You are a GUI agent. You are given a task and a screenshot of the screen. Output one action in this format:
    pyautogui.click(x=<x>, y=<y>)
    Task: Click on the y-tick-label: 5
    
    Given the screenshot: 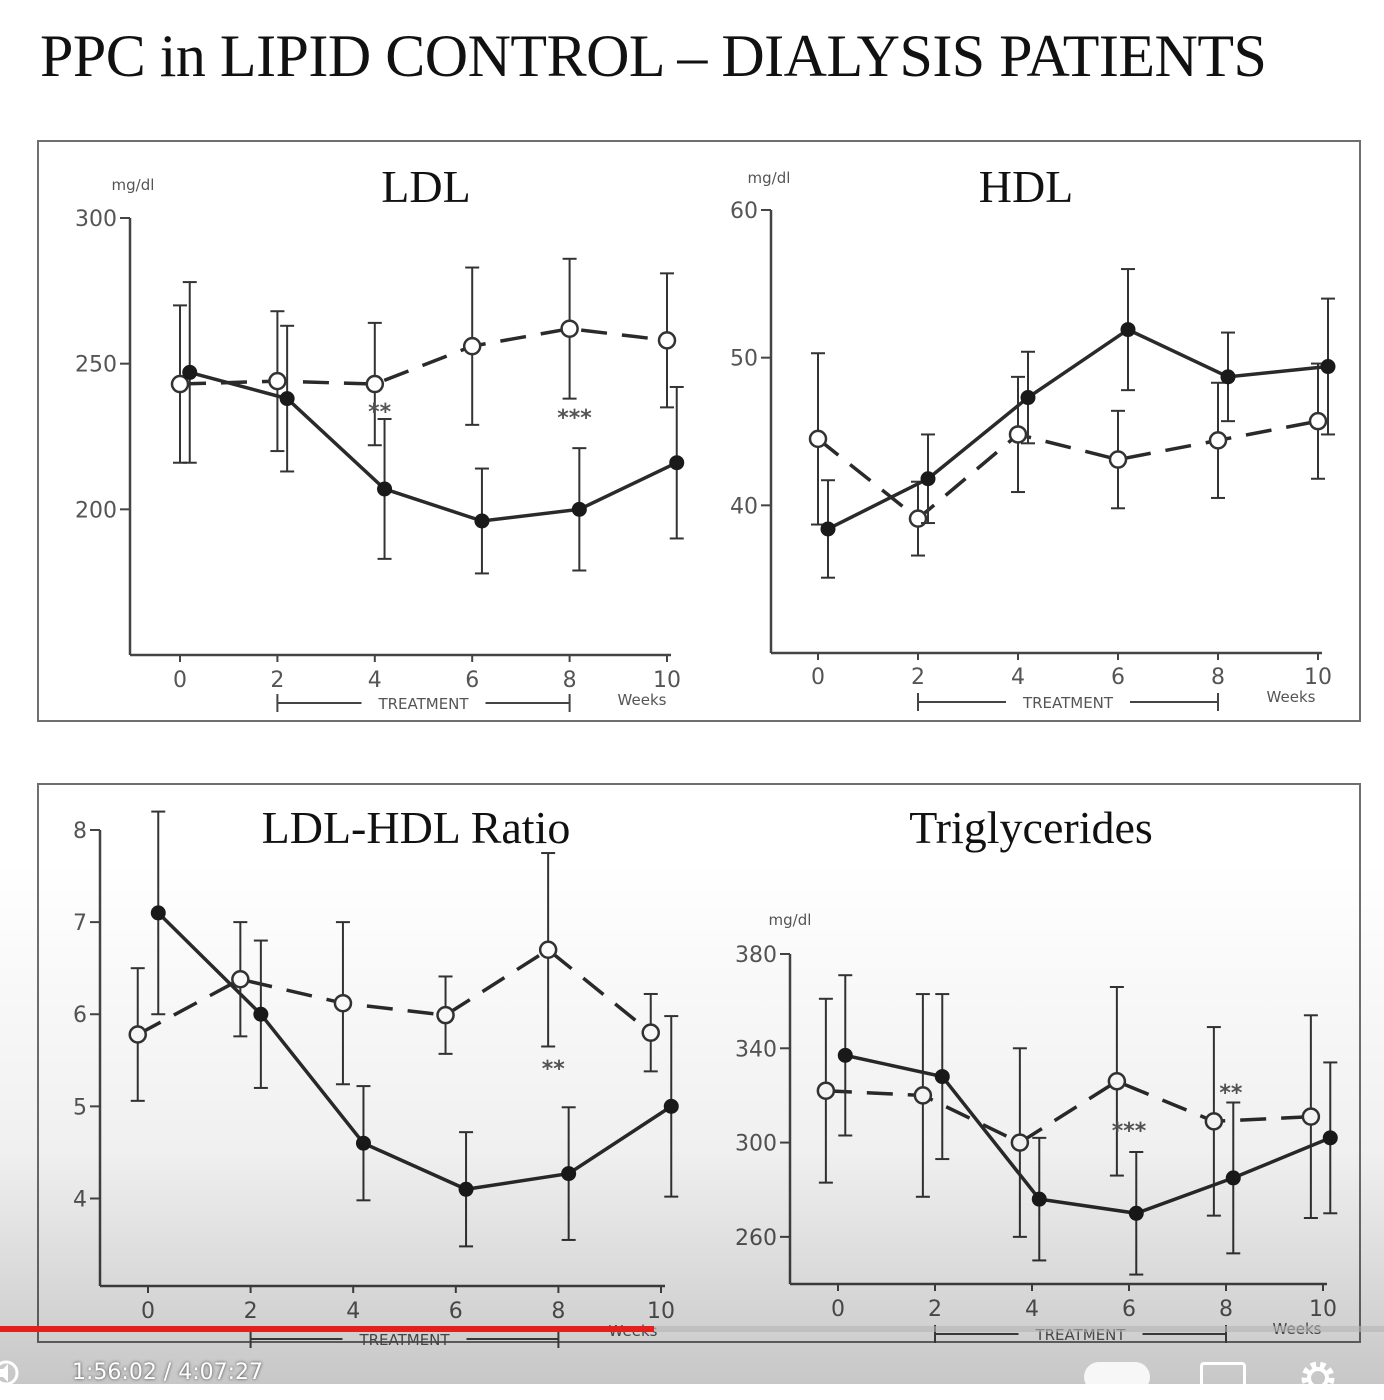 What is the action you would take?
    pyautogui.click(x=80, y=1107)
    